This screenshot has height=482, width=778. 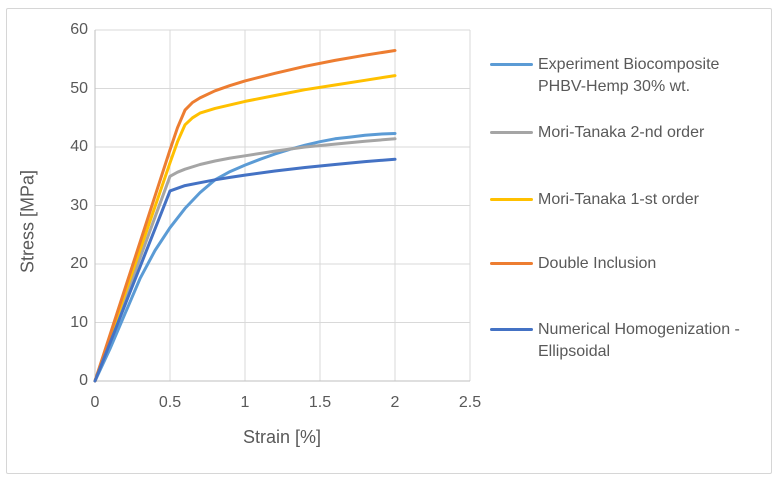 I want to click on y-tick-label: 60, so click(x=79, y=29).